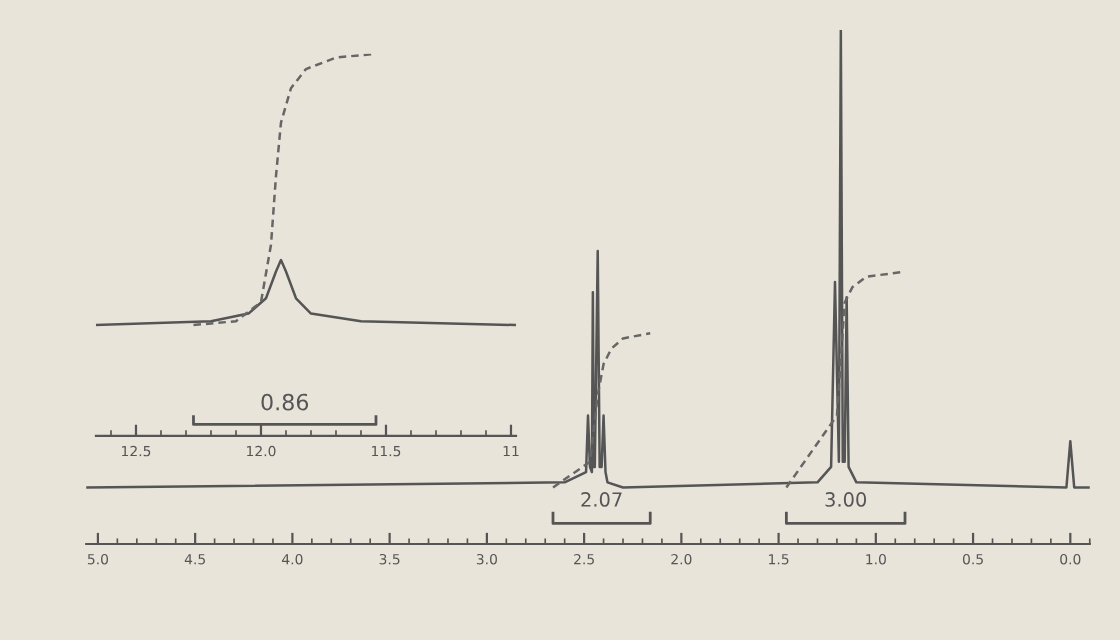  I want to click on annotation: 2.07, so click(601, 499).